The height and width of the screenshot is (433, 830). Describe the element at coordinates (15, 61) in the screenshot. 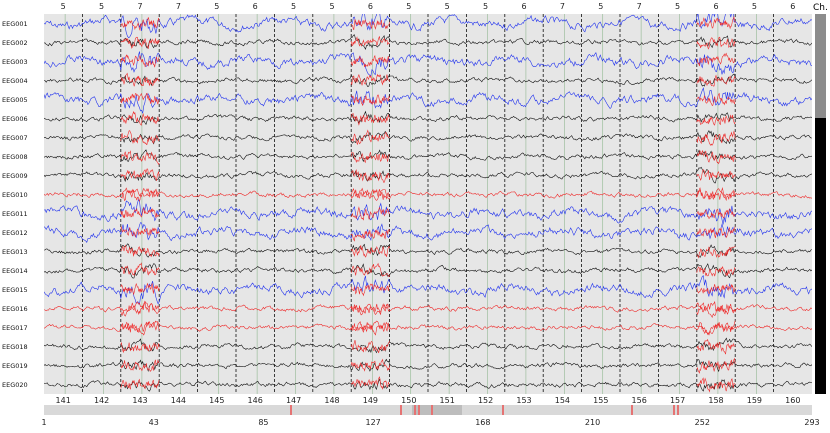

I see `channel-label: EEG003` at that location.